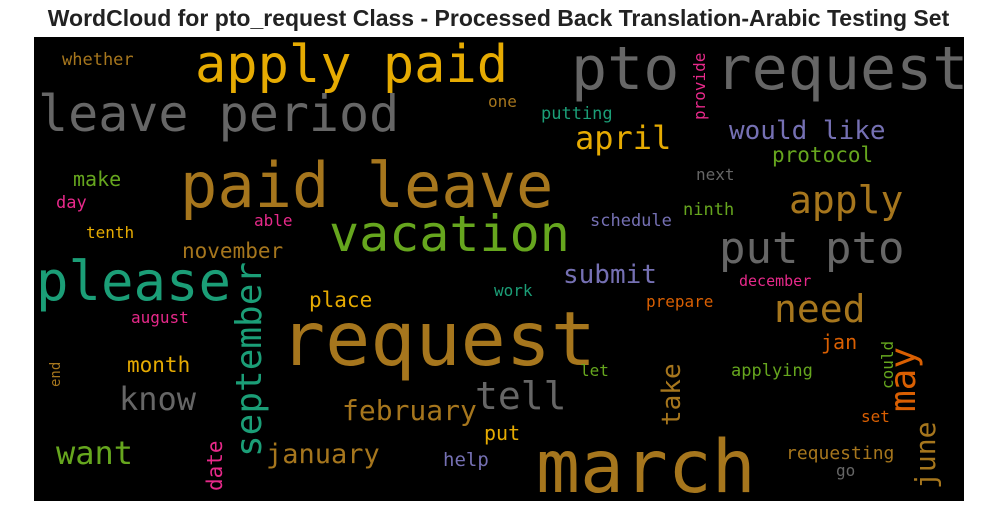  What do you see at coordinates (594, 370) in the screenshot?
I see `word-let: let` at bounding box center [594, 370].